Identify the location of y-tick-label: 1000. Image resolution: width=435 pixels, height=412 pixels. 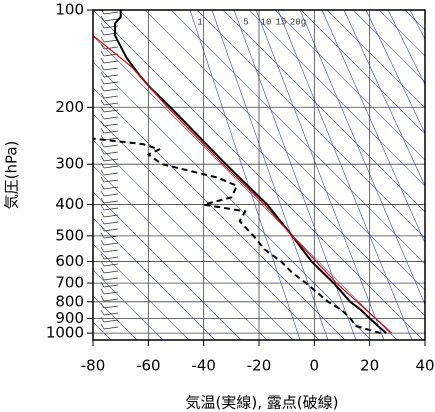
(65, 333).